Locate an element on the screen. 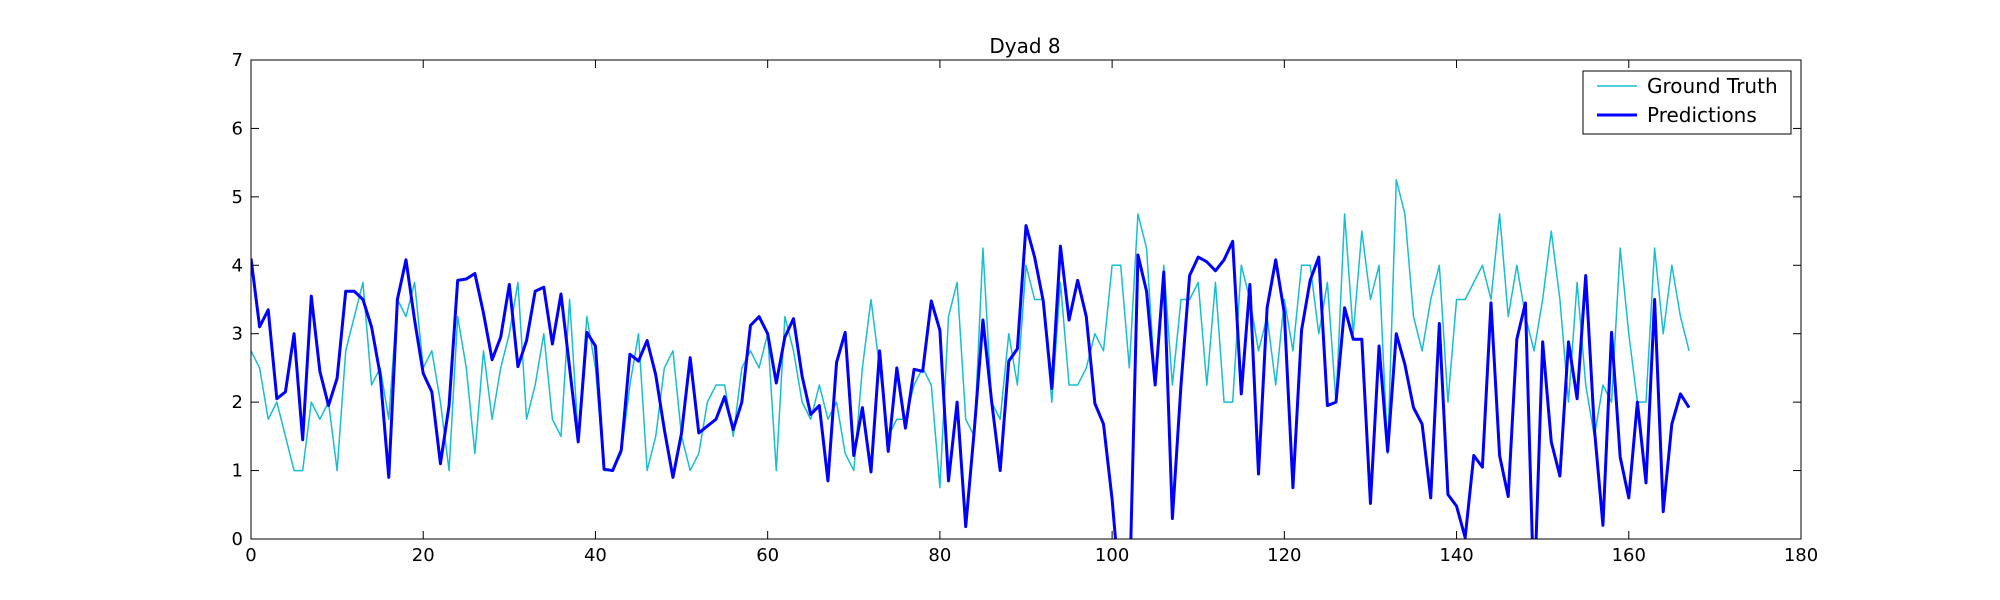 The height and width of the screenshot is (600, 2000). x-tick-label: 40 is located at coordinates (595, 555).